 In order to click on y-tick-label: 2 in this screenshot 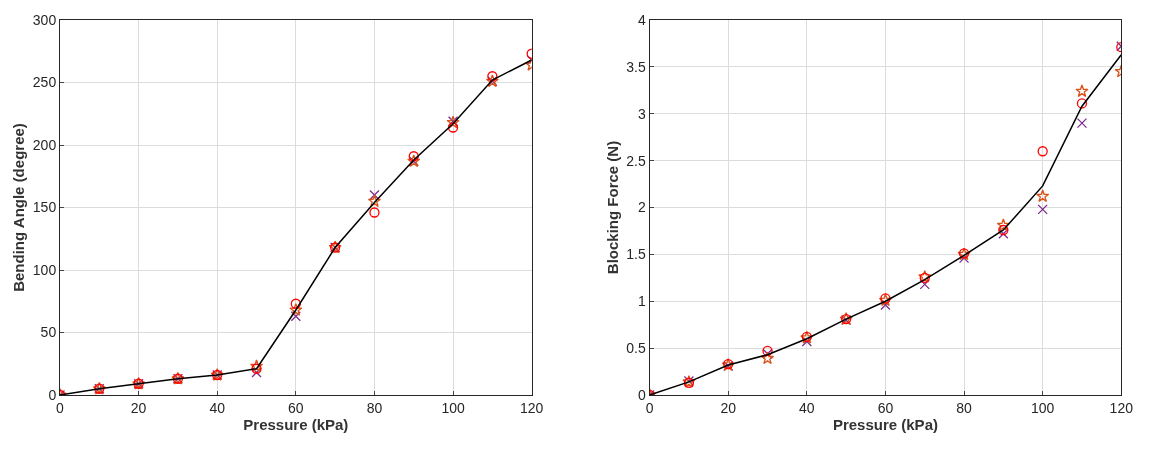, I will do `click(642, 207)`.